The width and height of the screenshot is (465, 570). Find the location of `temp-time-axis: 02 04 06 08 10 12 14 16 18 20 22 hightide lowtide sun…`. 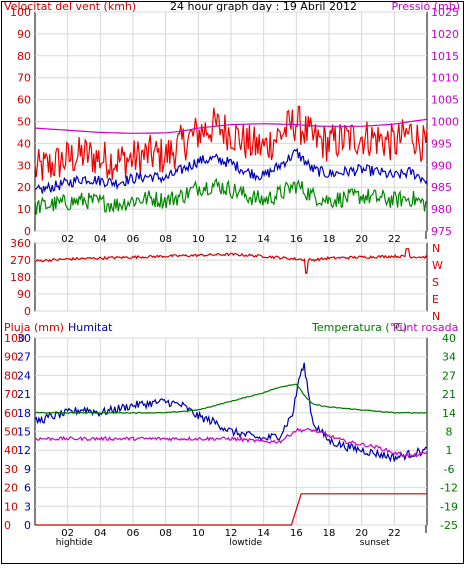

temp-time-axis: 02 04 06 08 10 12 14 16 18 20 22 hightide lowtide sun… is located at coordinates (241, 536).